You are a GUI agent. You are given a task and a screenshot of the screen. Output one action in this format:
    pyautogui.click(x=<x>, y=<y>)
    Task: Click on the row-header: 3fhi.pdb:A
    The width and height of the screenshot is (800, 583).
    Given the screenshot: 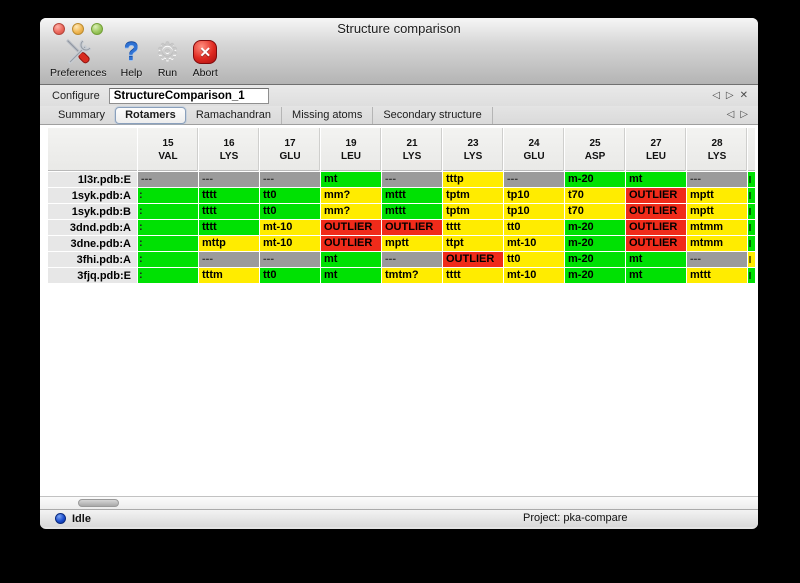 What is the action you would take?
    pyautogui.click(x=92, y=259)
    